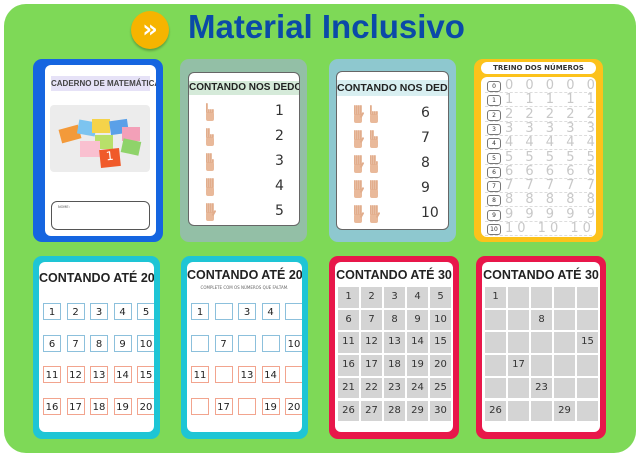 The width and height of the screenshot is (640, 457). I want to click on digit-box: 9, so click(494, 215).